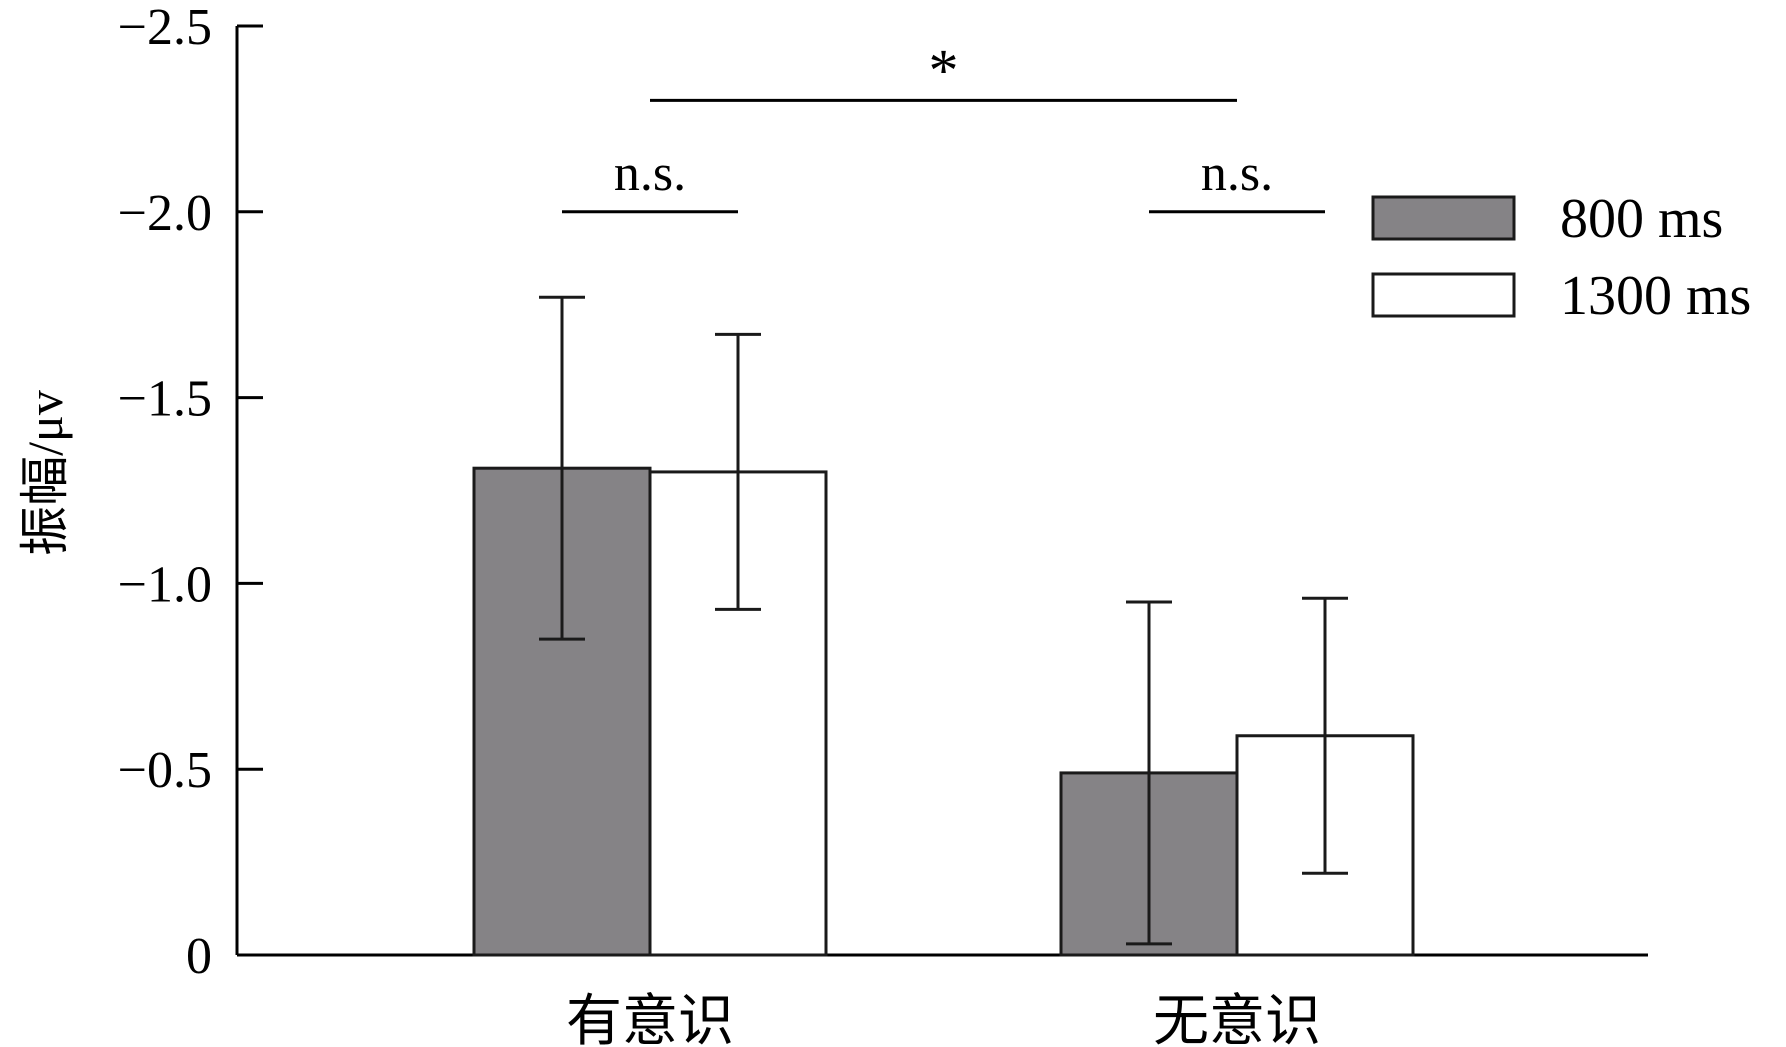 The height and width of the screenshot is (1047, 1786). I want to click on y-tick-label: −1.5, so click(165, 399).